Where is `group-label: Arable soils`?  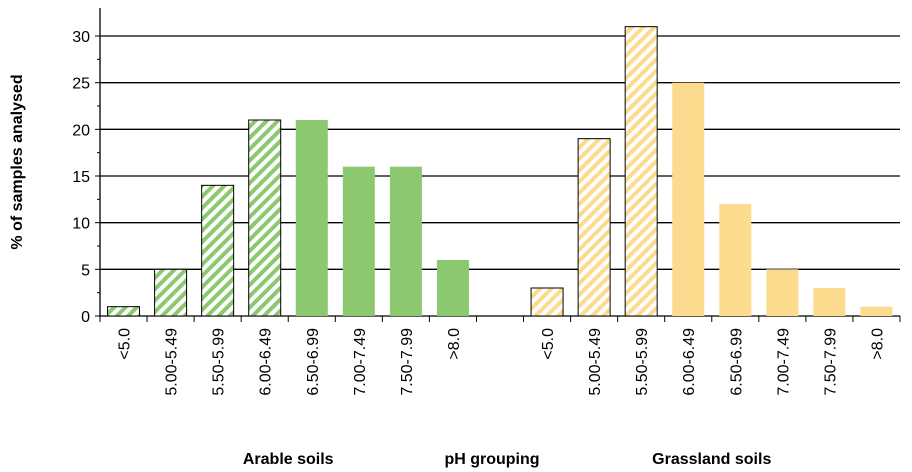
group-label: Arable soils is located at coordinates (288, 459).